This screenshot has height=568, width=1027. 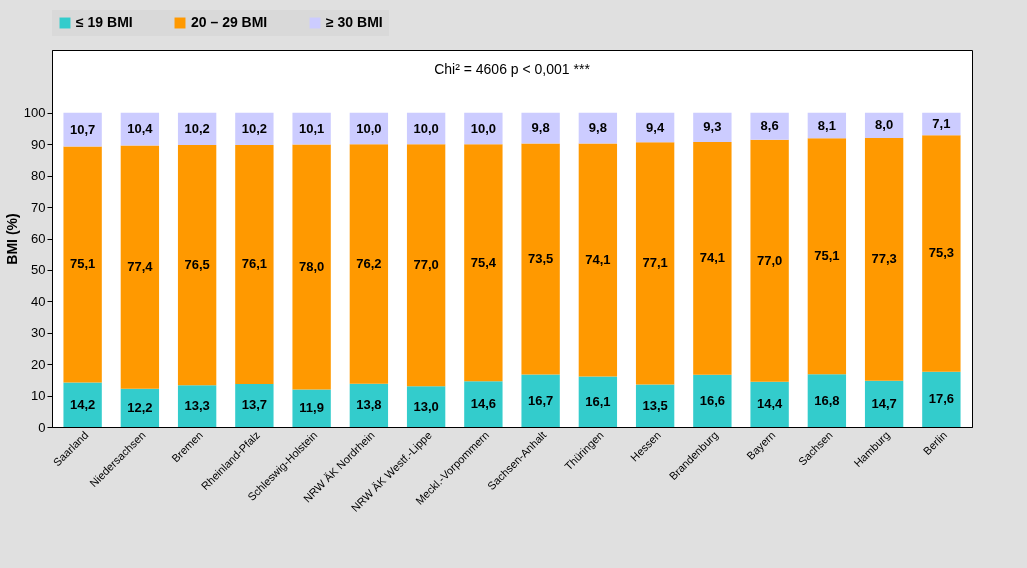 I want to click on y-tick-label: 10, so click(x=38, y=396).